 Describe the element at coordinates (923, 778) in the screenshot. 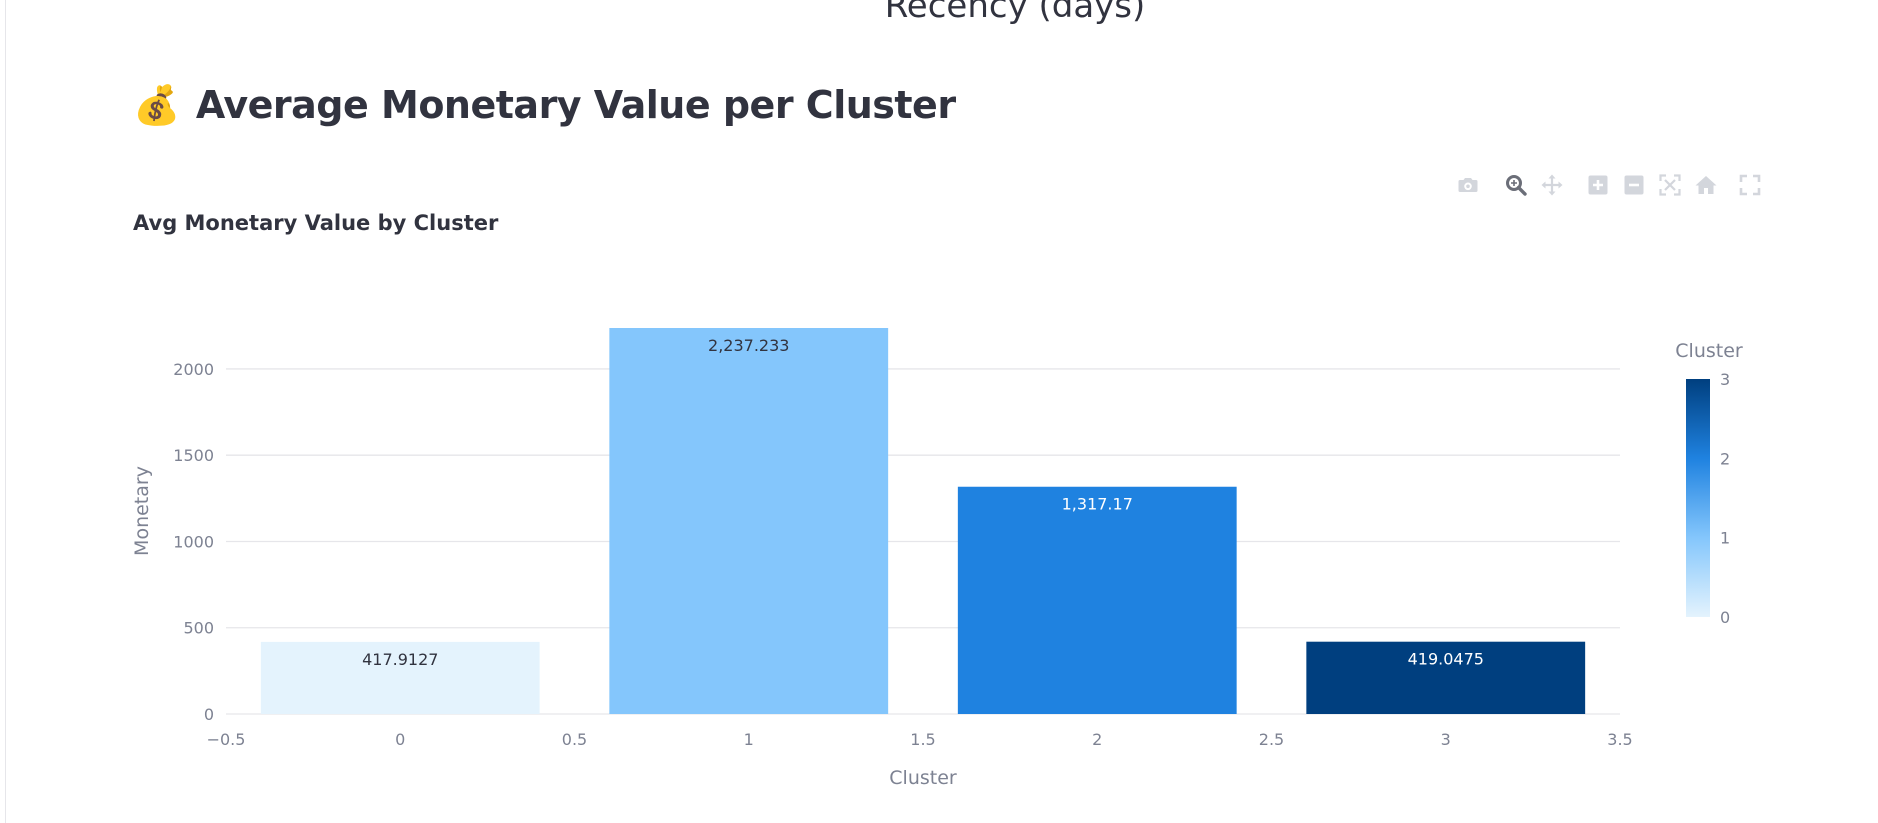

I see `x-axis-title: Cluster` at that location.